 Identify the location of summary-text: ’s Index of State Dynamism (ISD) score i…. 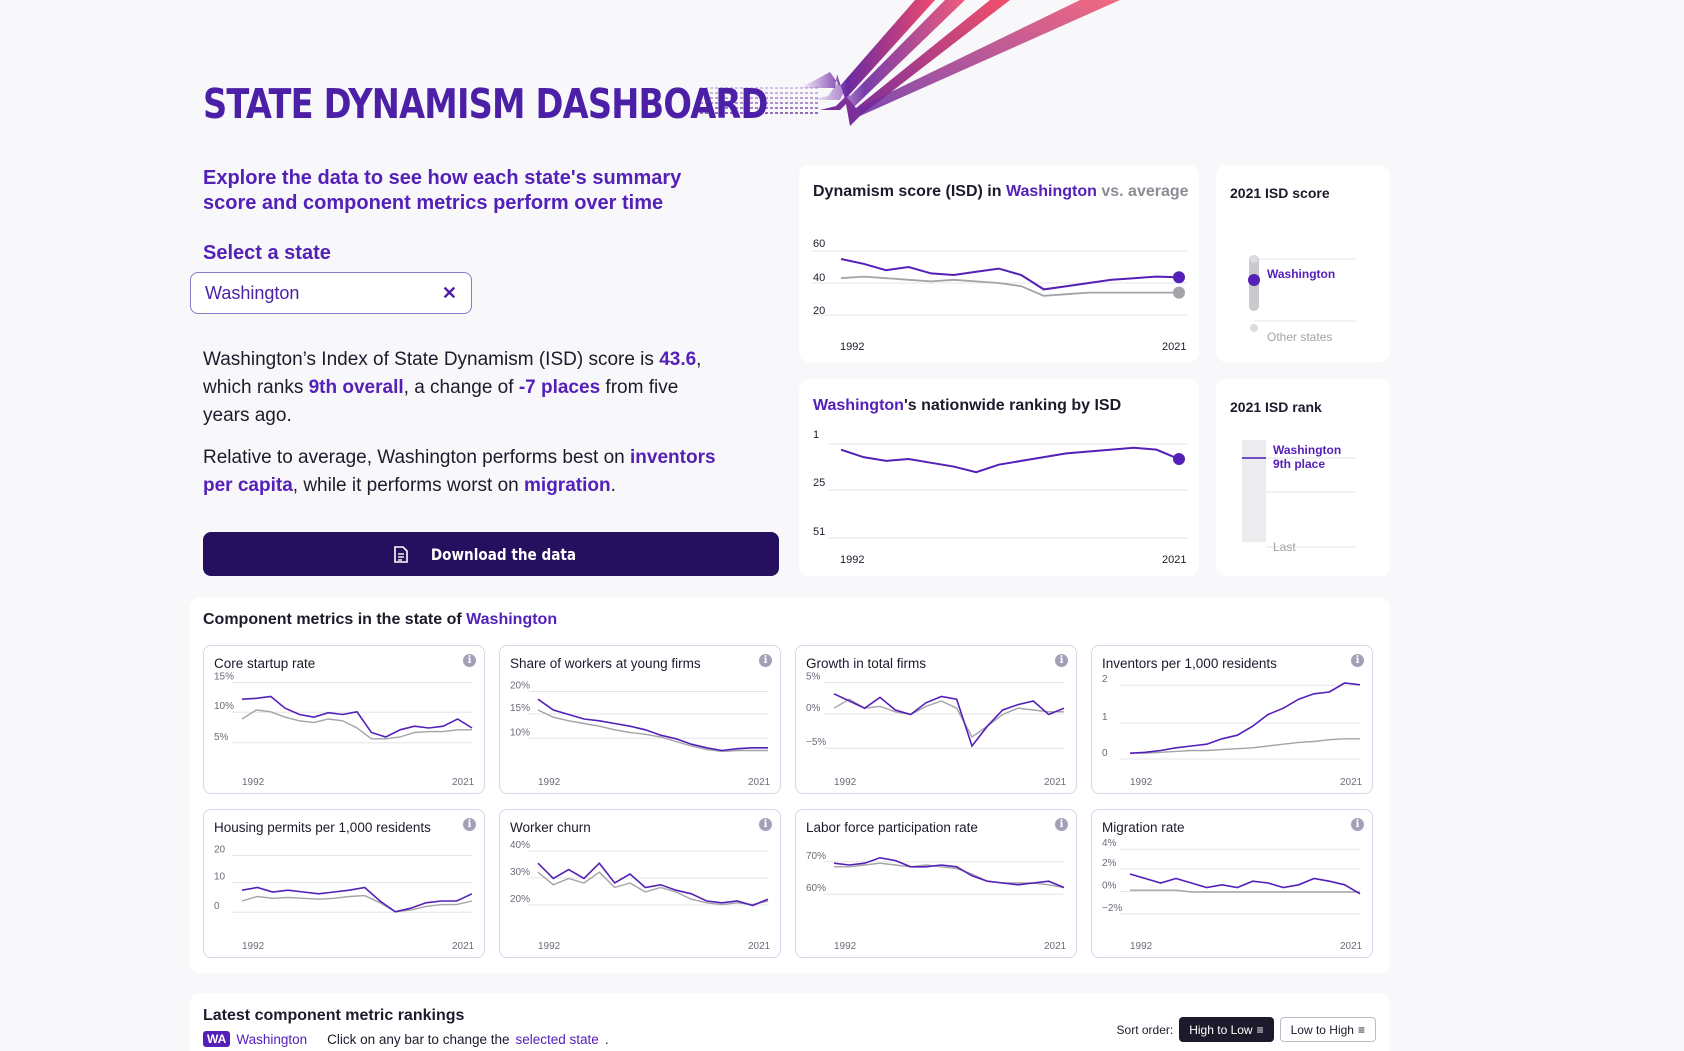
(481, 359).